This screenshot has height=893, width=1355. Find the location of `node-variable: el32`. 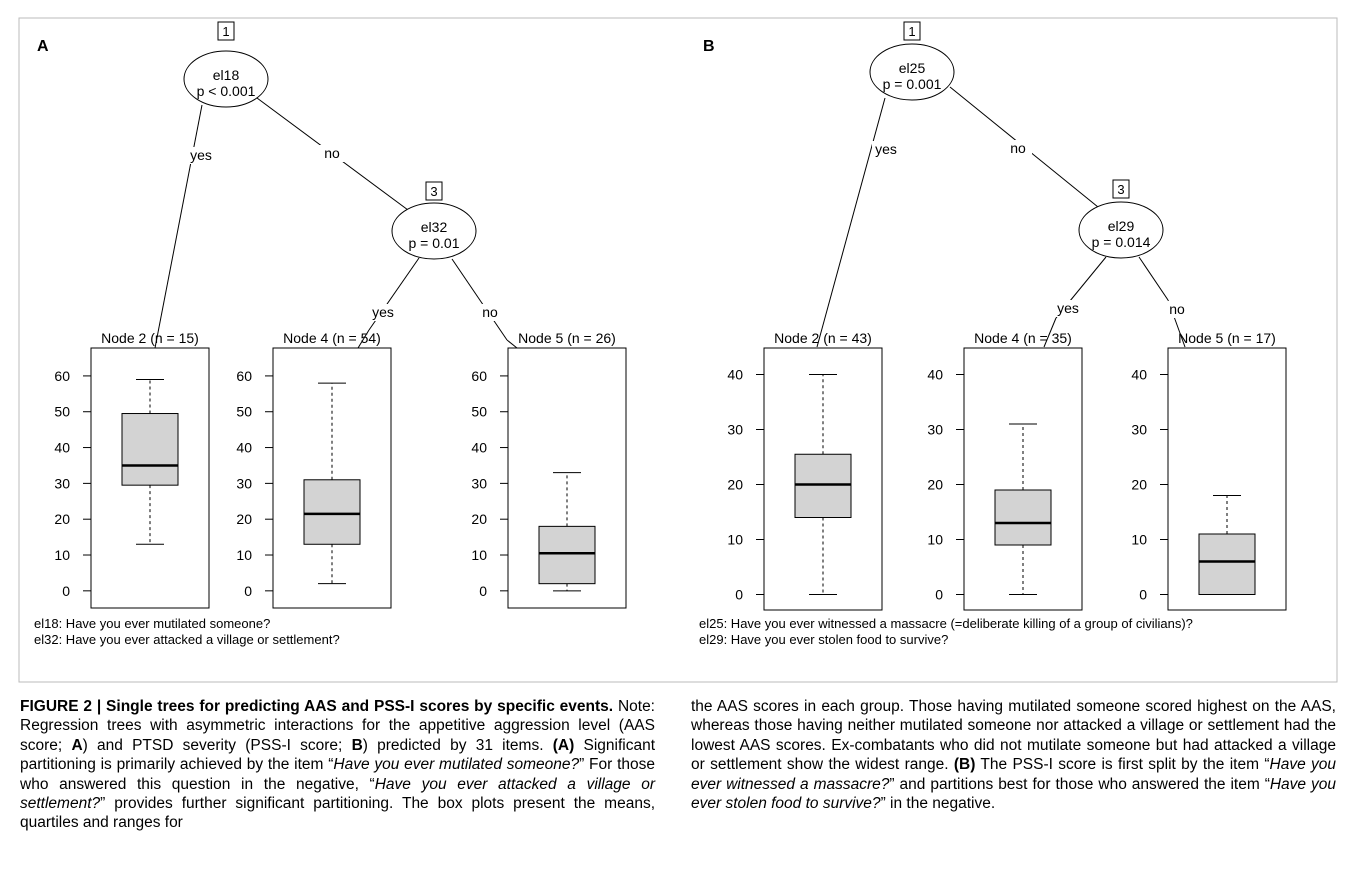

node-variable: el32 is located at coordinates (434, 227).